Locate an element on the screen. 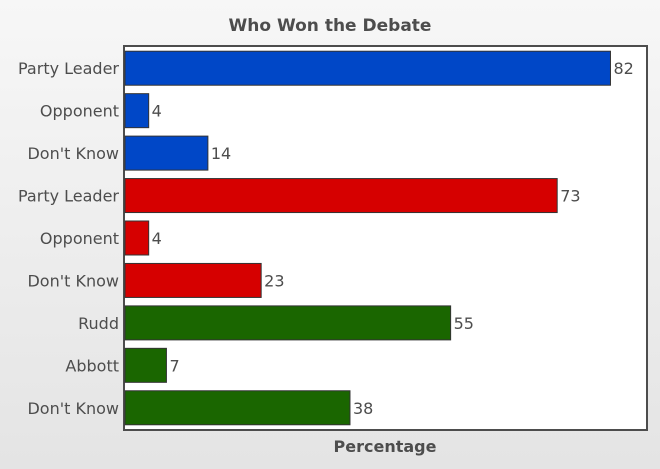 This screenshot has height=469, width=660. chart-title: Who Won the Debate is located at coordinates (330, 26).